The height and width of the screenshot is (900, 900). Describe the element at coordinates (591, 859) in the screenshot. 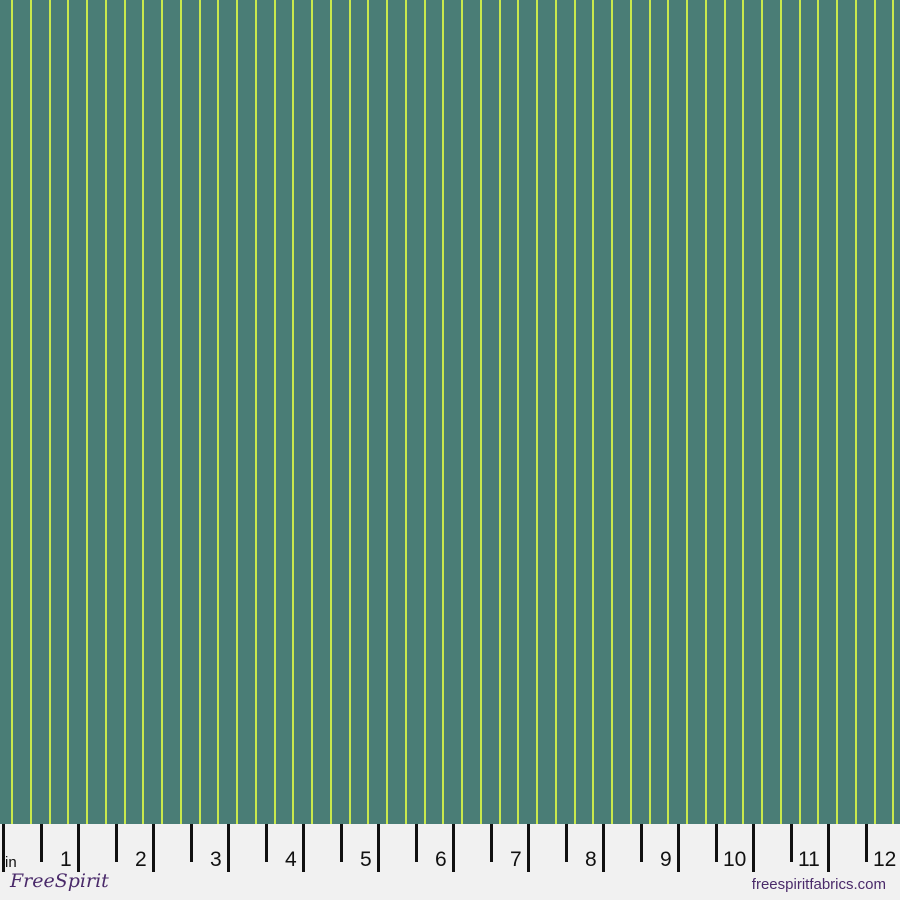

I see `ruler-label: 8` at that location.